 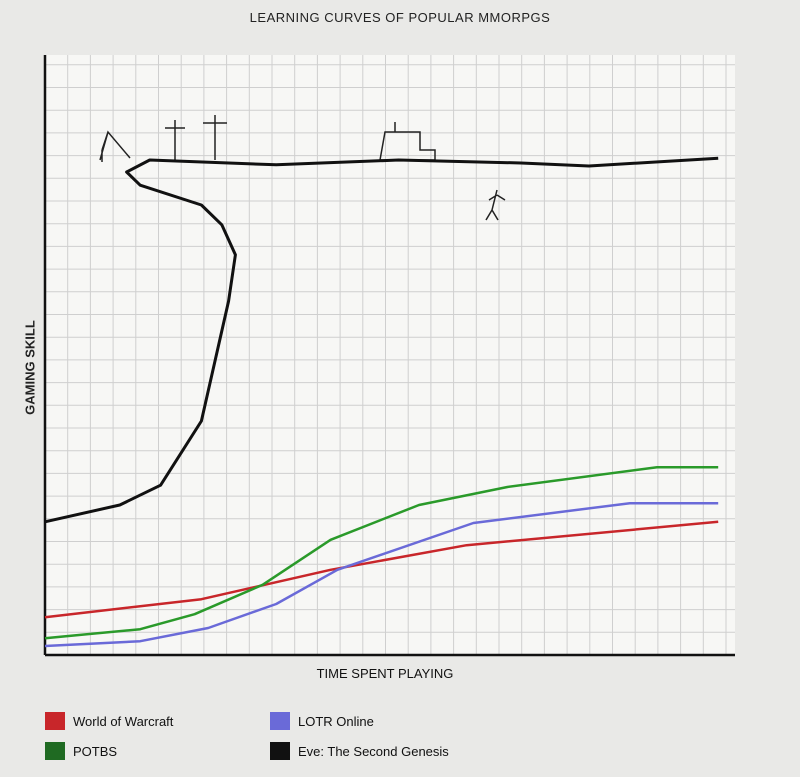 I want to click on y-axis-label: GAMING SKILL, so click(x=30, y=367).